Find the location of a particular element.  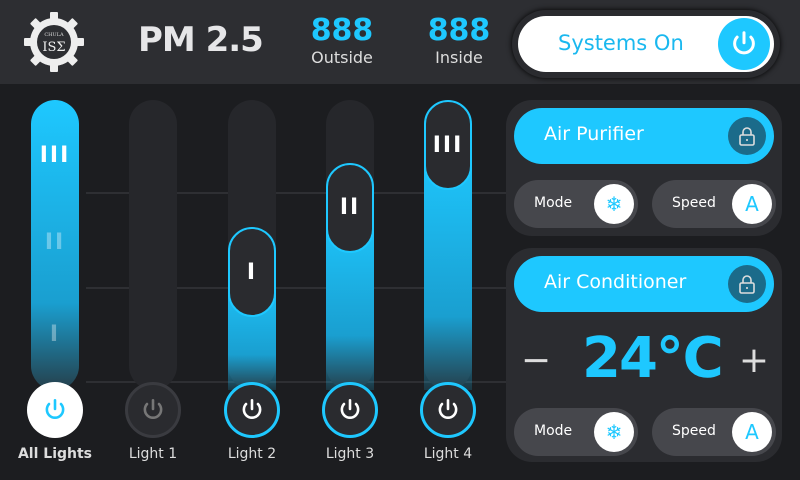

outside-label: Outside is located at coordinates (342, 57).